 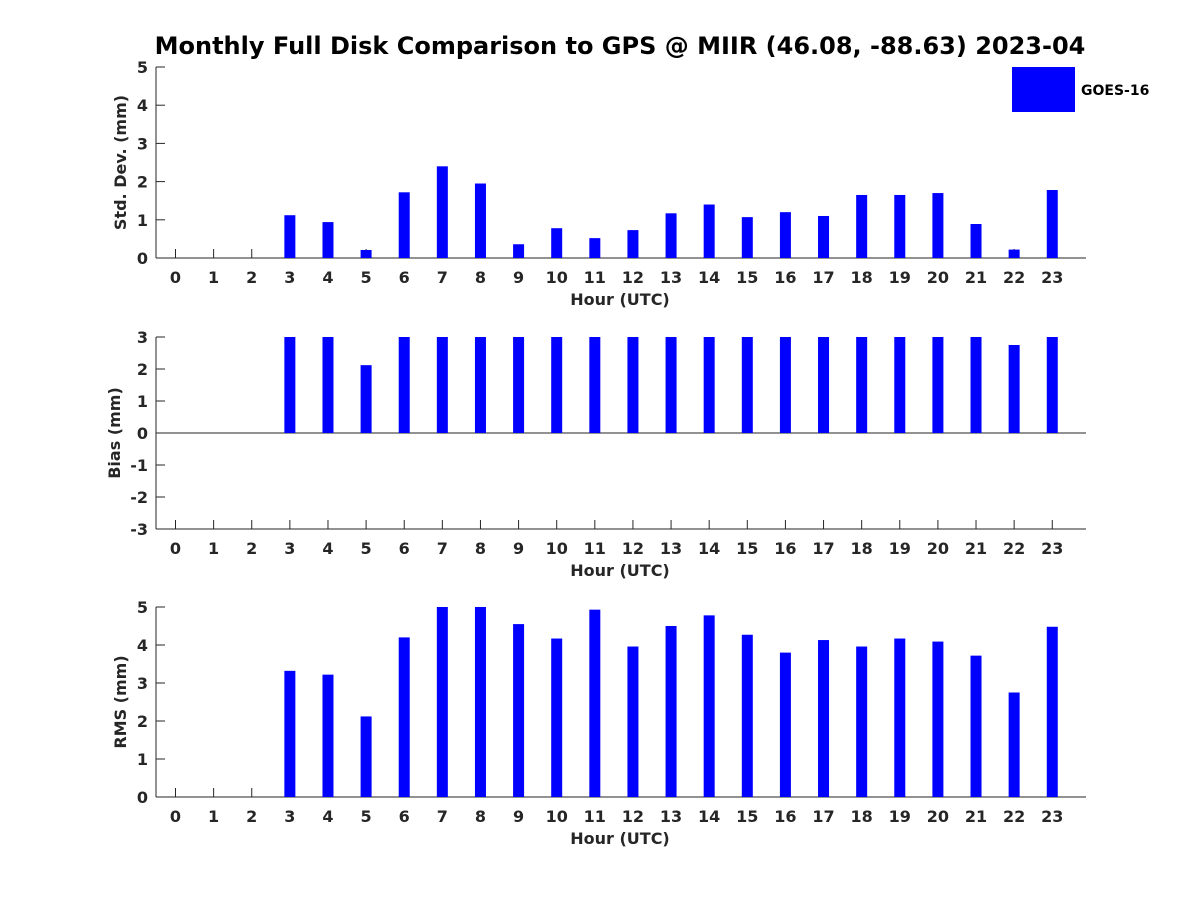 What do you see at coordinates (142, 143) in the screenshot?
I see `y-tick-label: 3` at bounding box center [142, 143].